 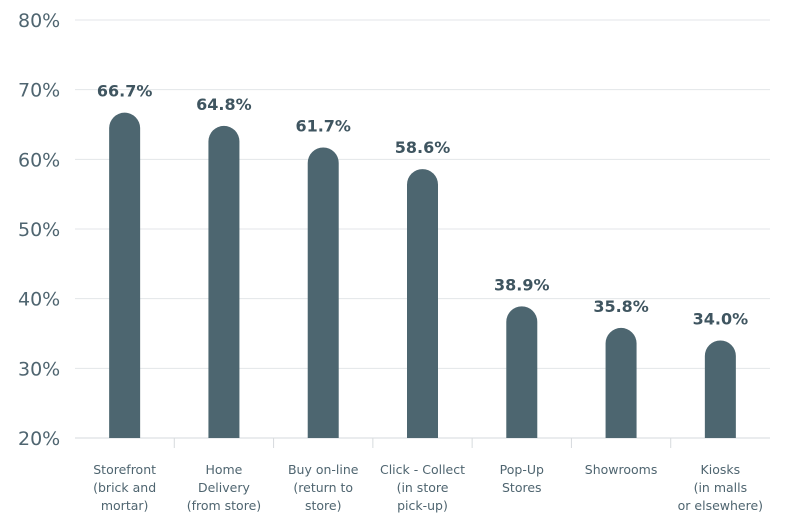 I want to click on data-label: 66.7%, so click(x=125, y=91).